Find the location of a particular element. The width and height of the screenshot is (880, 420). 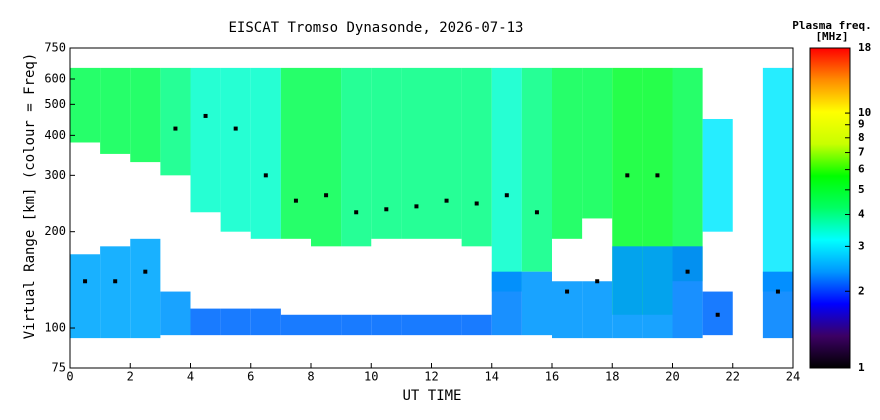

colorbar-tick-label: 8 is located at coordinates (861, 137).